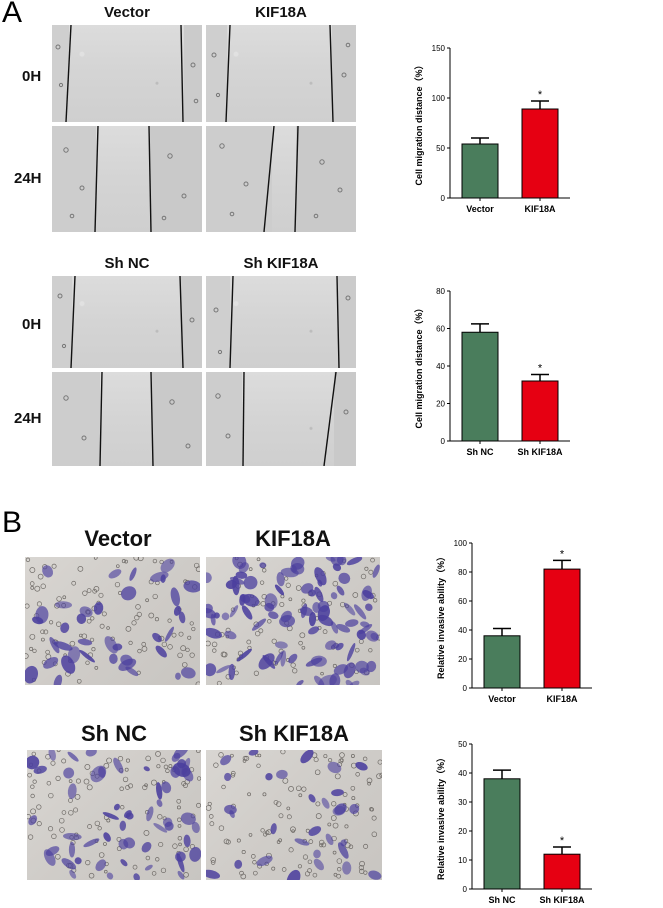  Describe the element at coordinates (562, 554) in the screenshot. I see `significance-marker: *` at that location.